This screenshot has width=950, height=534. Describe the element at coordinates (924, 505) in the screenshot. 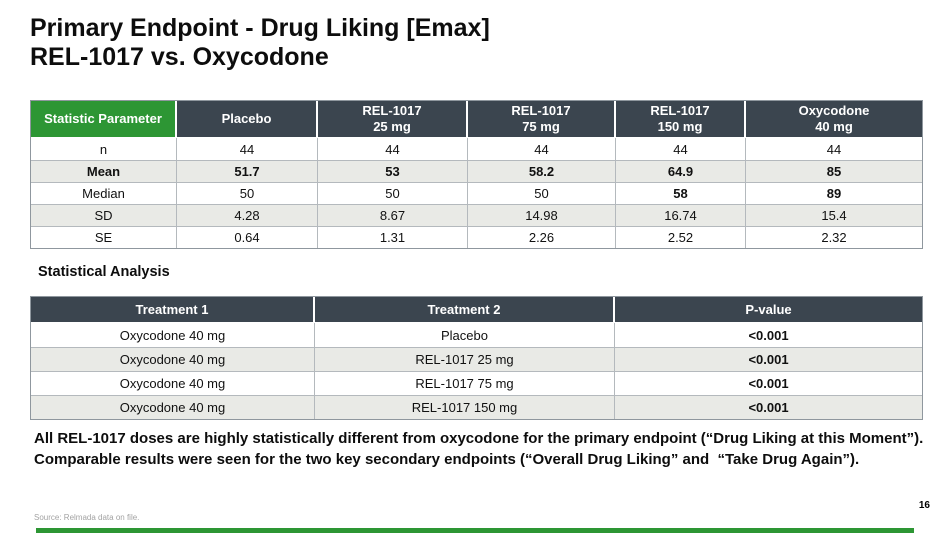

I see `page-number: 16` at that location.